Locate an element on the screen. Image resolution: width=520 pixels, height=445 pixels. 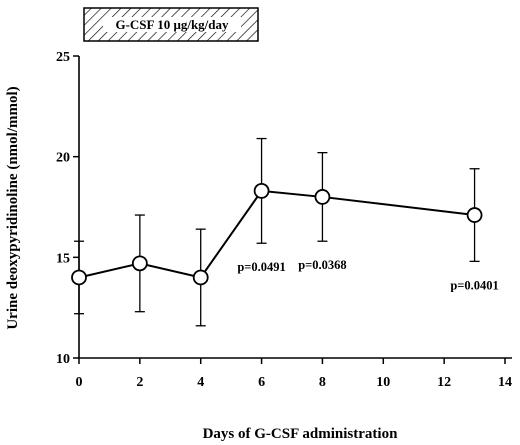
banner-label: G-CSF 10 μg/kg/day is located at coordinates (172, 24).